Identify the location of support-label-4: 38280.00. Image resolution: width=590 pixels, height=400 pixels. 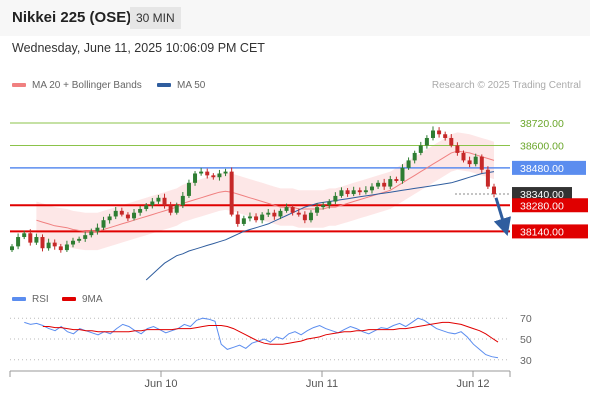
(542, 206).